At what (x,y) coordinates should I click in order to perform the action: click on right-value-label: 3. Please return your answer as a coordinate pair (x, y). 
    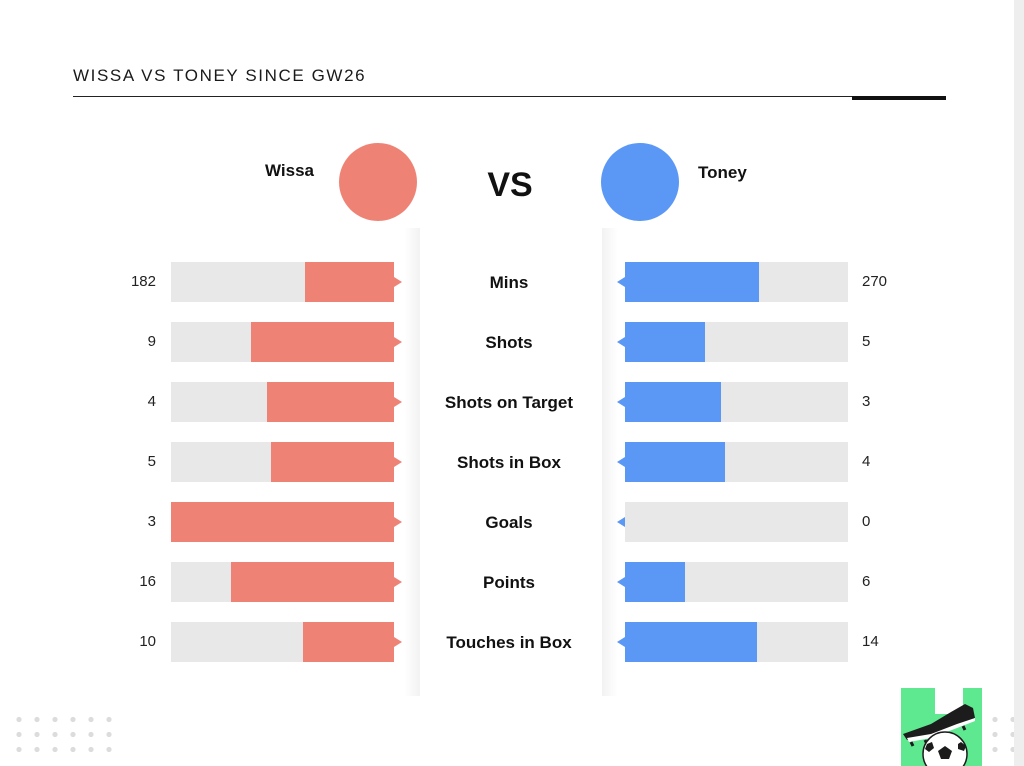
    Looking at the image, I should click on (866, 401).